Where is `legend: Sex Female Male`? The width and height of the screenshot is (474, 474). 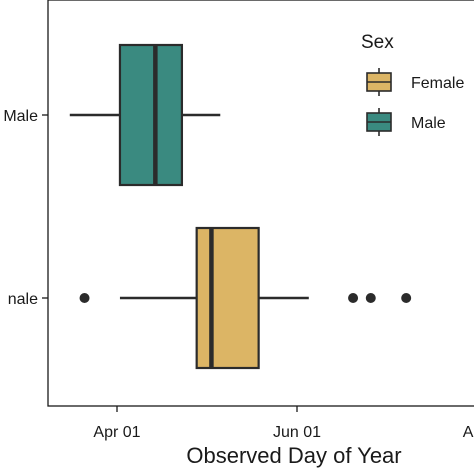
legend: Sex Female Male is located at coordinates (412, 84).